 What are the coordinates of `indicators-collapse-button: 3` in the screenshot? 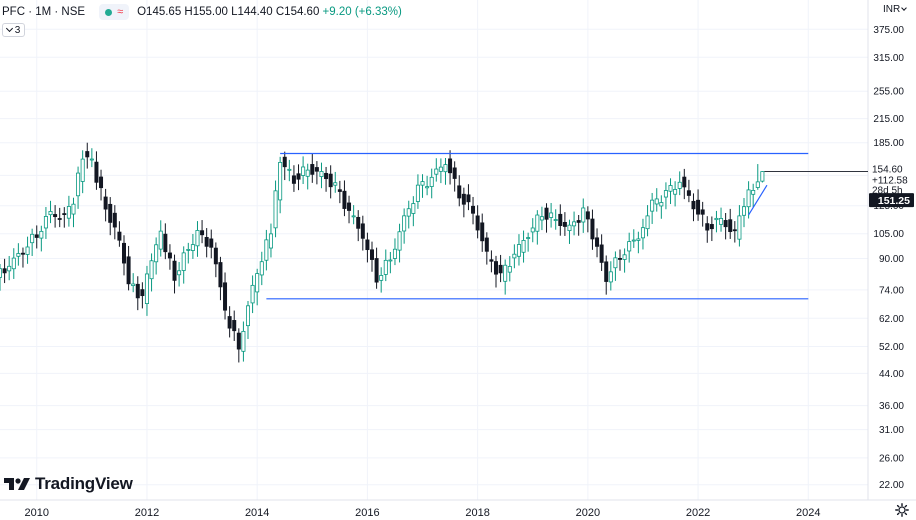 It's located at (13, 30).